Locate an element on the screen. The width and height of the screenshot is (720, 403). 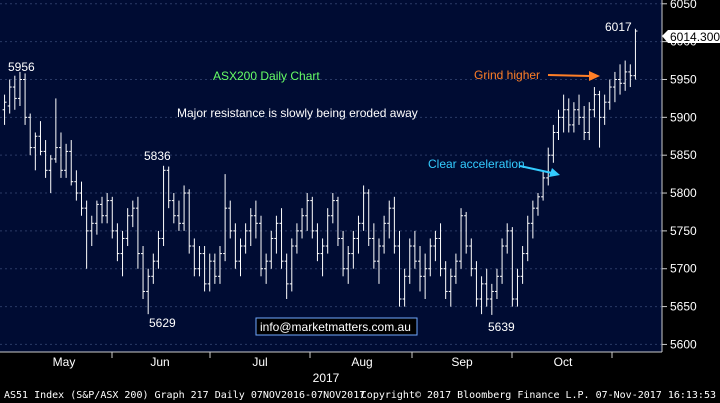
y-tick-label: 5800 is located at coordinates (683, 193).